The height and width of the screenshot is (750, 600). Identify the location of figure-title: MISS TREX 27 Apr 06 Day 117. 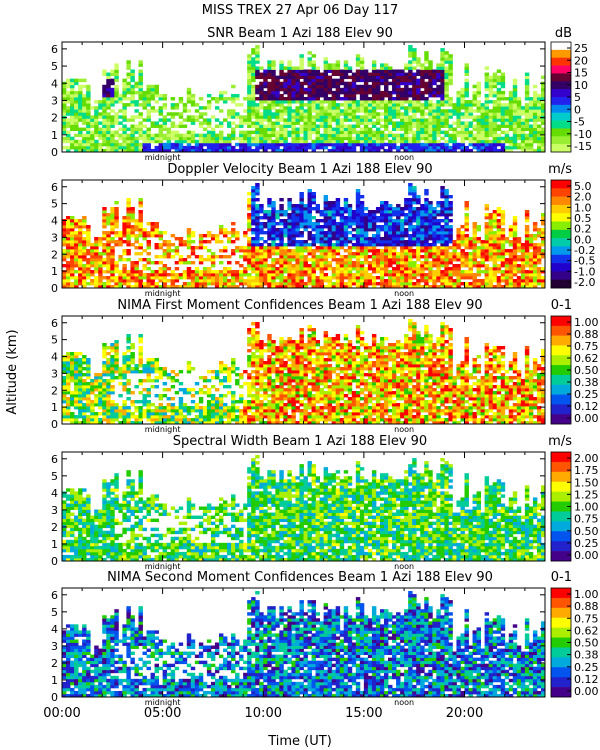
(300, 10).